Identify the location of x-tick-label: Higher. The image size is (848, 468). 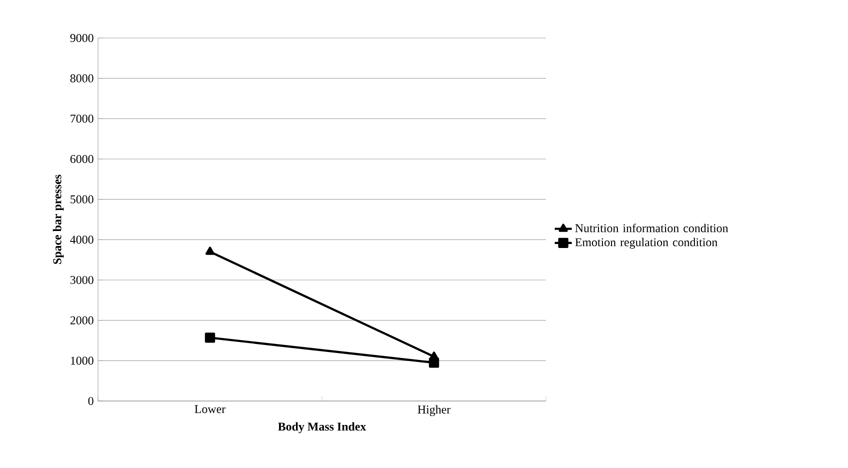
(434, 410).